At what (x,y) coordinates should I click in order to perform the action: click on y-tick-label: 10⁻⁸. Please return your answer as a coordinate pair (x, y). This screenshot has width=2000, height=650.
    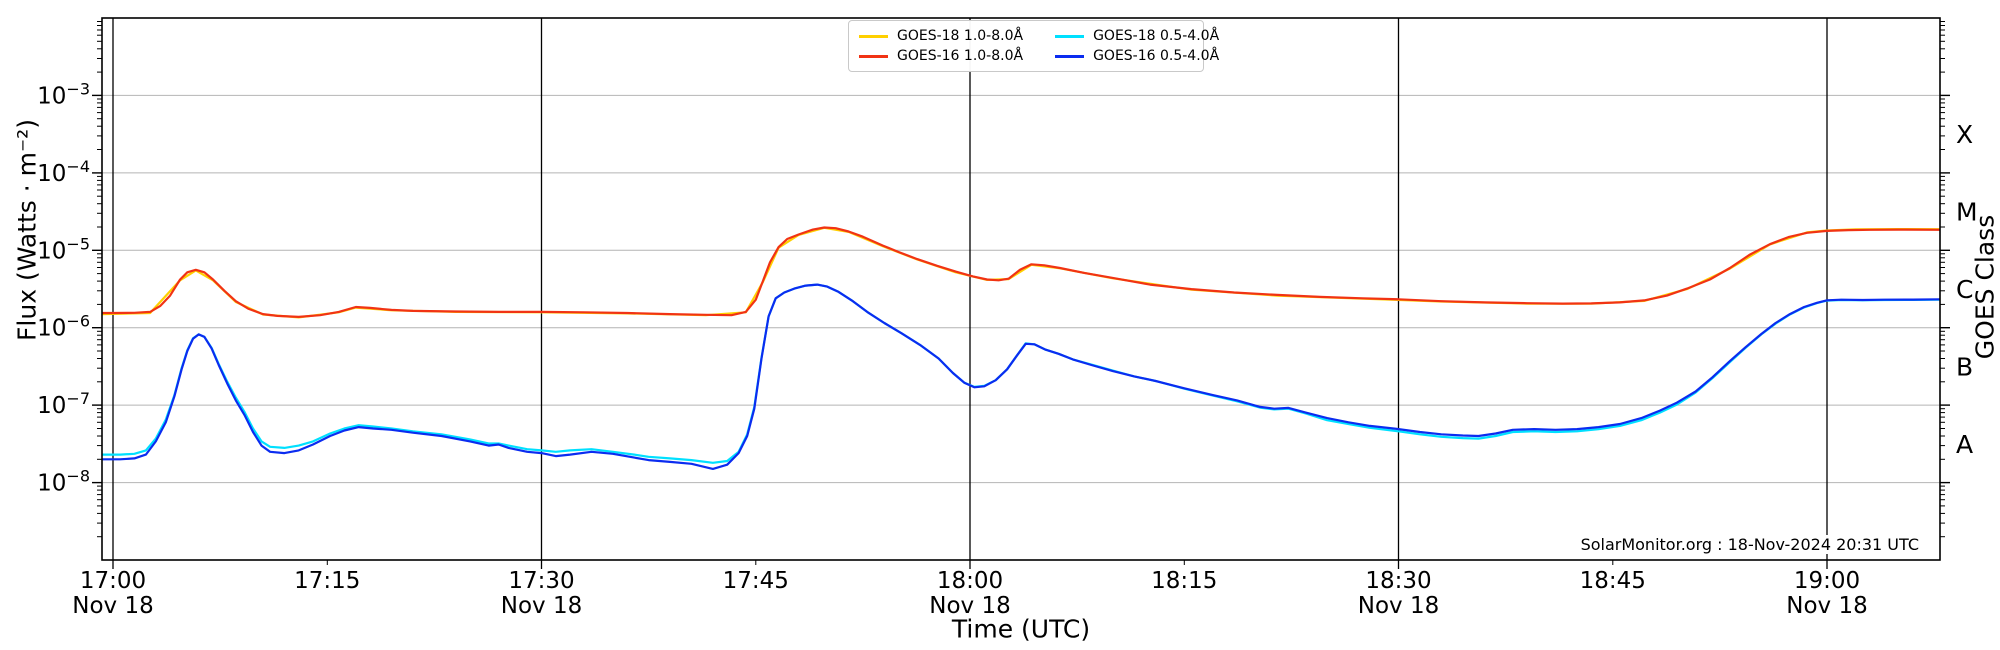
    Looking at the image, I should click on (63, 482).